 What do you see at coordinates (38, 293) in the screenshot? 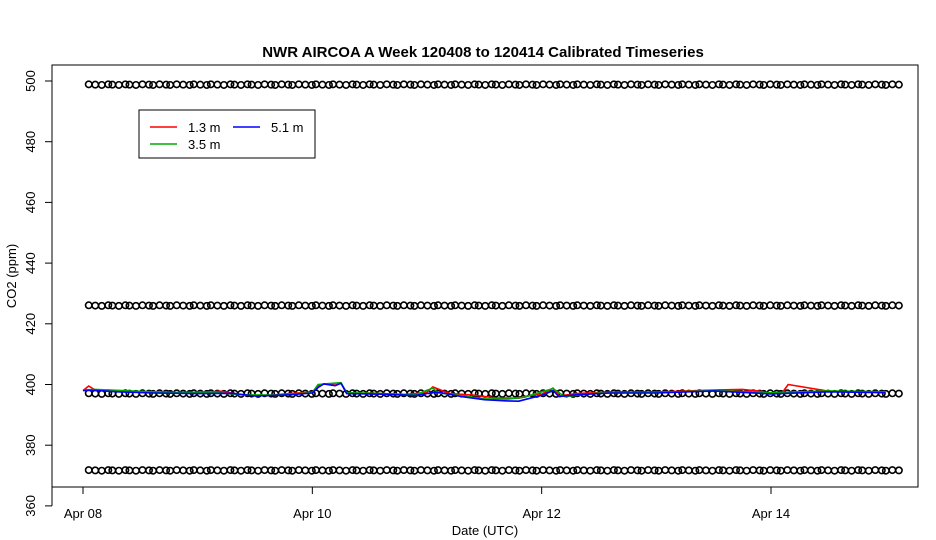
I see `y-axis: 360 380 400 420 440 460 480 500` at bounding box center [38, 293].